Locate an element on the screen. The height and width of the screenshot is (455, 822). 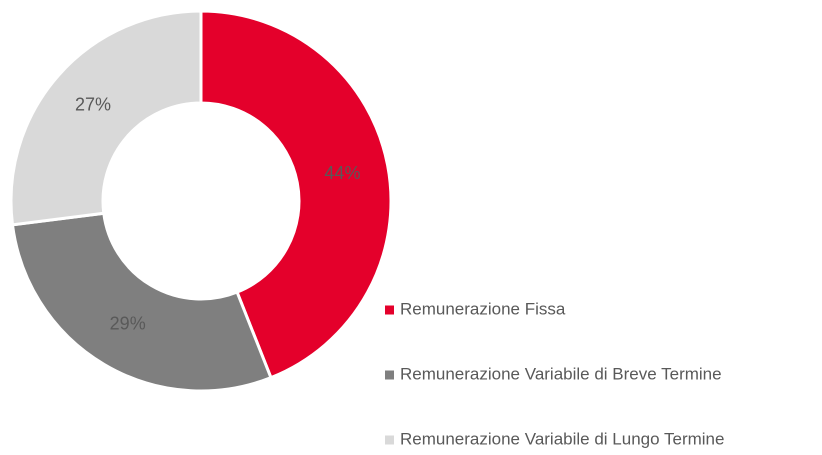
slice-label: 29% is located at coordinates (128, 324).